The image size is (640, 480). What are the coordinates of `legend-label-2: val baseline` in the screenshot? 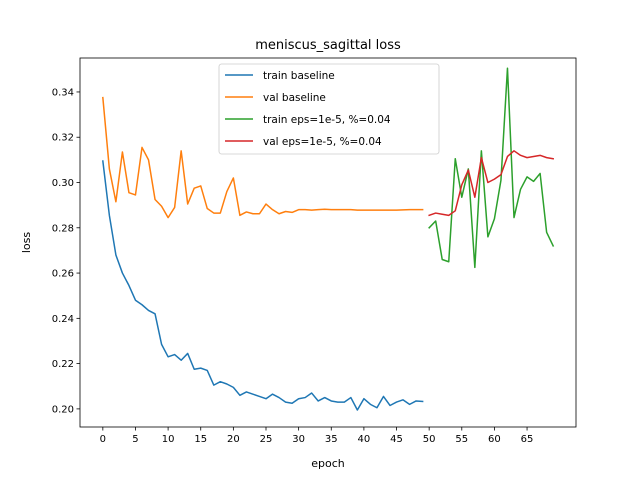 It's located at (294, 98).